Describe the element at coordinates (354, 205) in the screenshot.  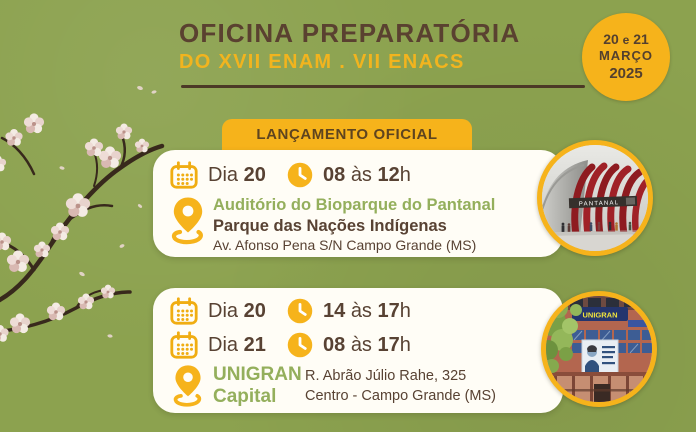
I see `venue-name: Auditório do Bioparque do Pantanal` at that location.